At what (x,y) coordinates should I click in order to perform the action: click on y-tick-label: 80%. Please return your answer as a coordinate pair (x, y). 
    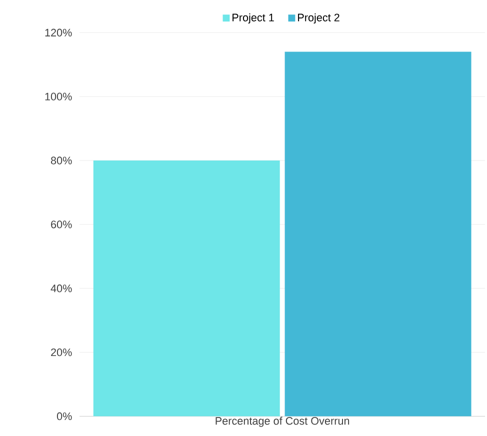
    Looking at the image, I should click on (61, 160).